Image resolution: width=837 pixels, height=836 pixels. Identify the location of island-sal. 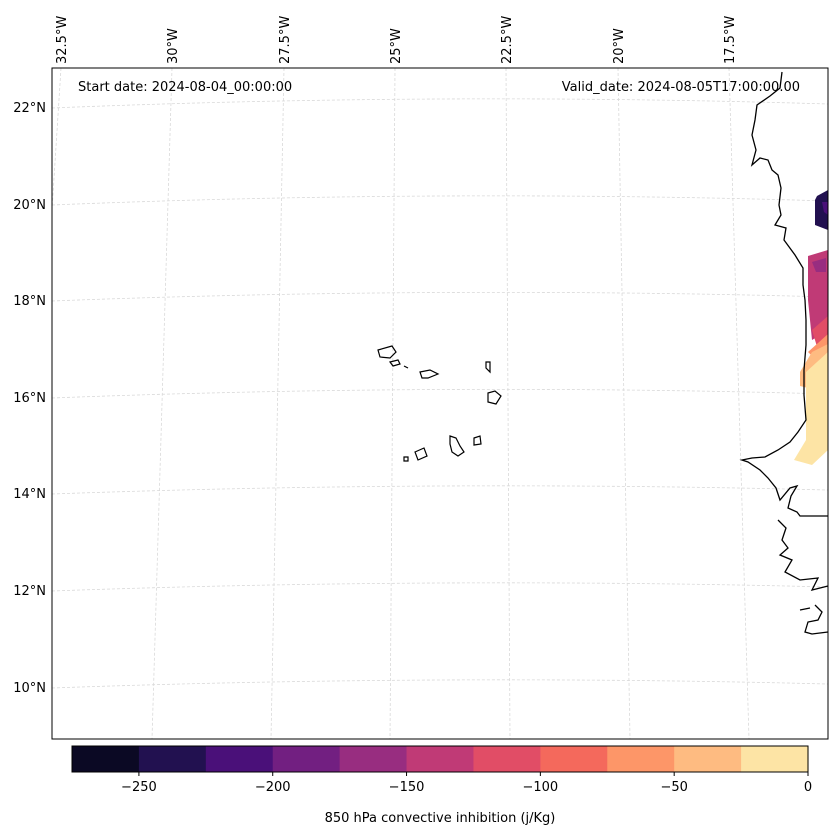
(488, 367).